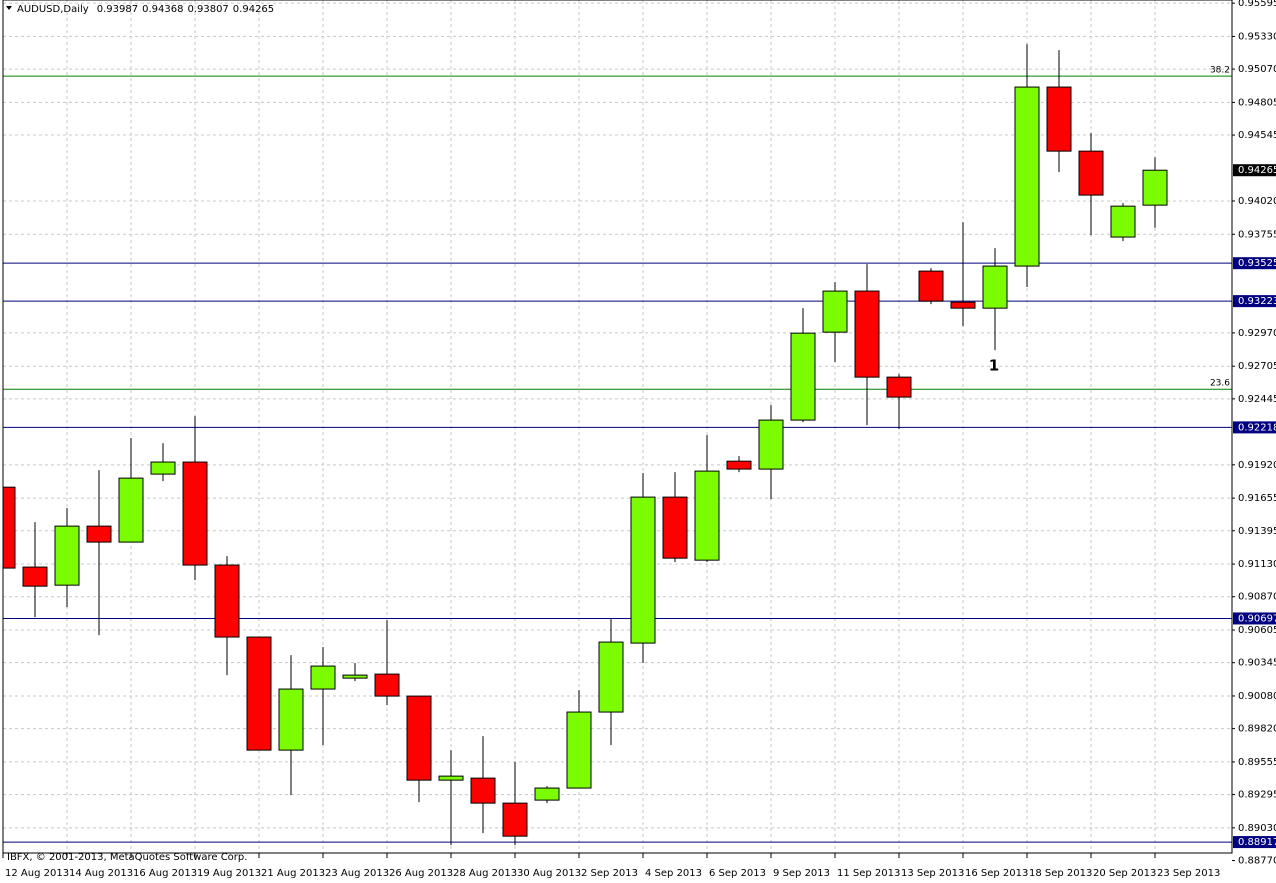 The height and width of the screenshot is (883, 1276). What do you see at coordinates (1257, 465) in the screenshot?
I see `y-tick-label: 0.91920` at bounding box center [1257, 465].